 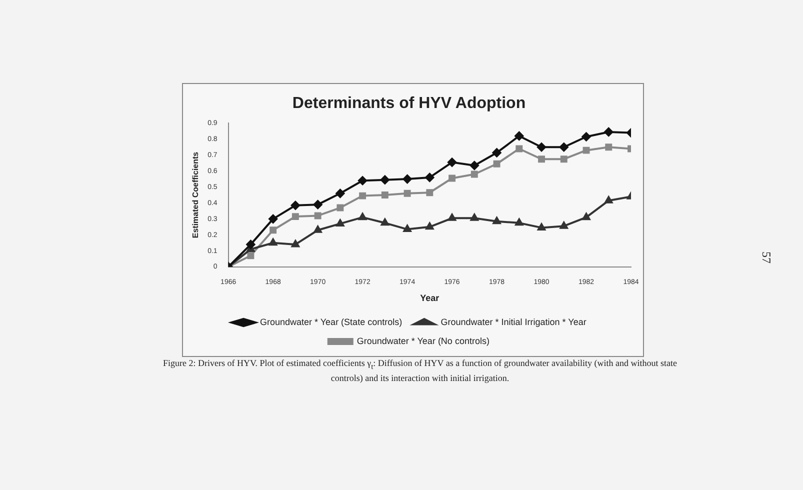 What do you see at coordinates (423, 341) in the screenshot?
I see `legend-label: Groundwater * Year (No controls)` at bounding box center [423, 341].